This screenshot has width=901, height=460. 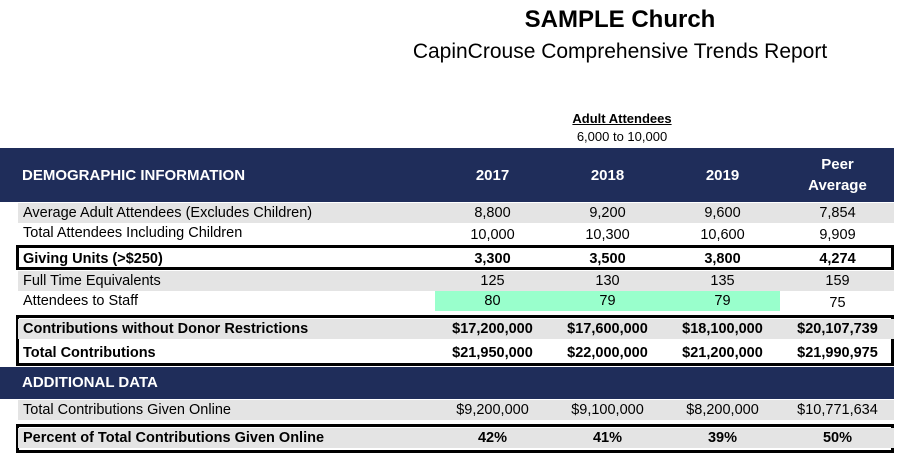 What do you see at coordinates (607, 213) in the screenshot?
I see `cell-2018: 9,200` at bounding box center [607, 213].